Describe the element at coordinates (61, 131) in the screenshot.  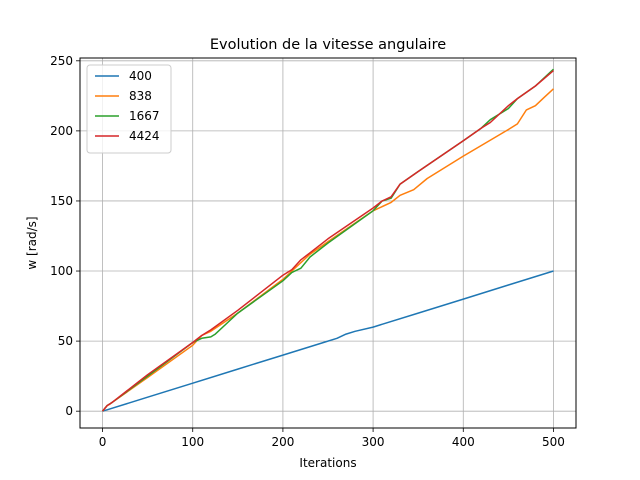
I see `y-tick-label: 200` at that location.